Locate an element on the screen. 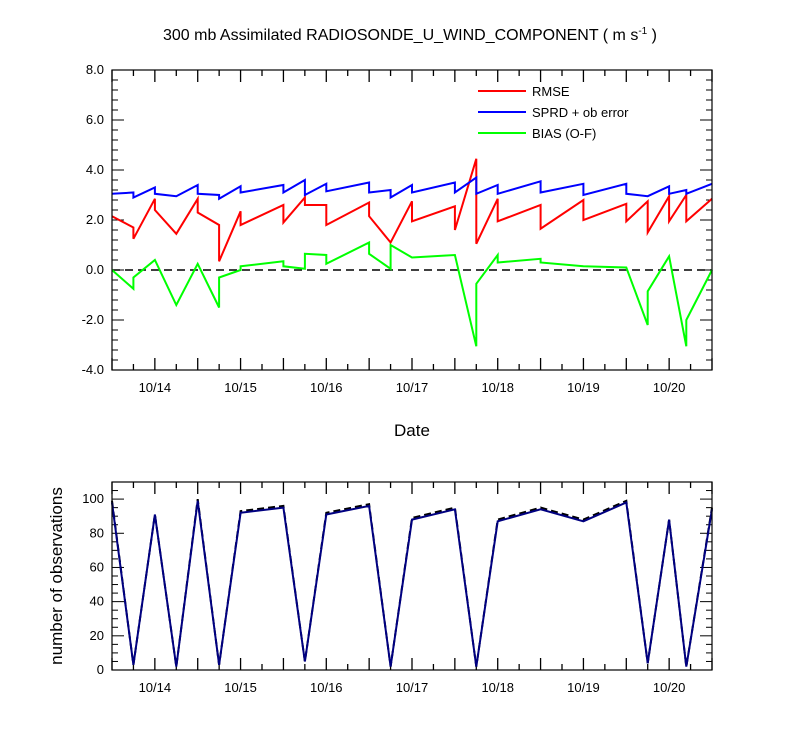 The height and width of the screenshot is (755, 800). top-x-tick-label: 10/15 is located at coordinates (240, 387).